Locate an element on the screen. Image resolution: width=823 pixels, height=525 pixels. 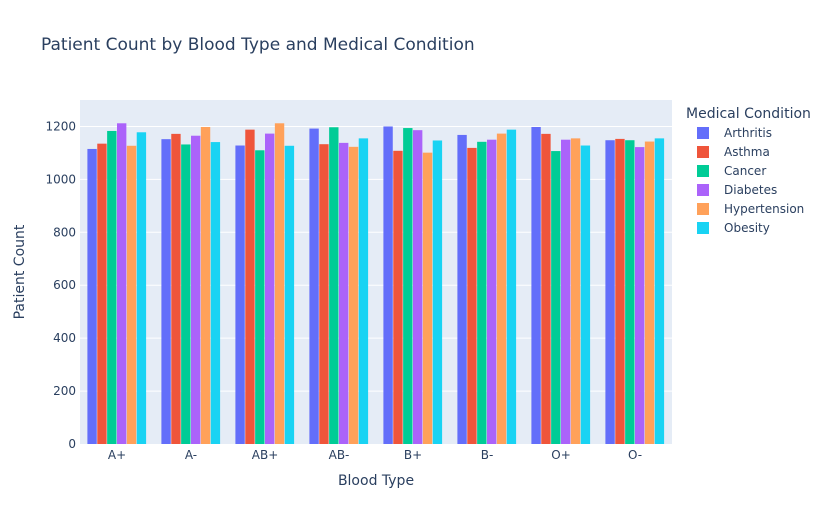
x-axis-title: Blood Type is located at coordinates (376, 481).